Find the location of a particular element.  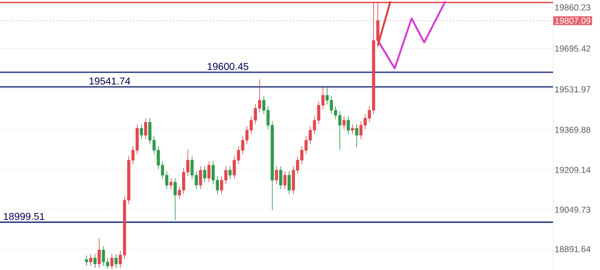

line-series is located at coordinates (411, 35).